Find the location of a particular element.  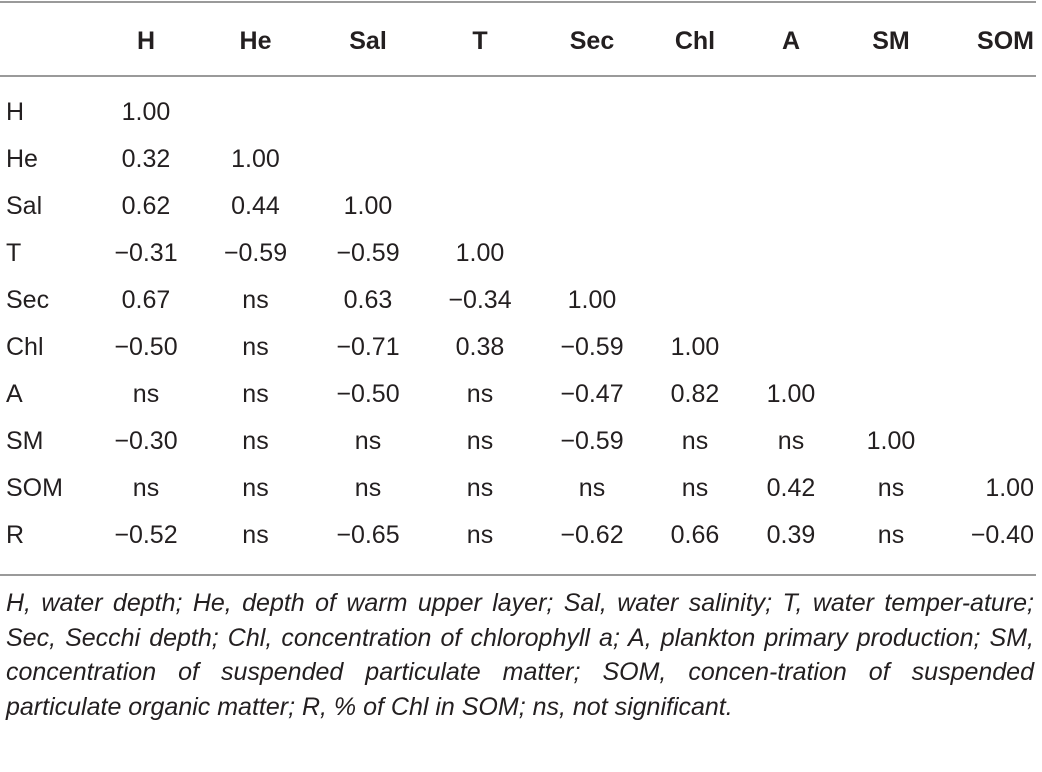

table-row: Sal 0.62 0.44 1.00 is located at coordinates (518, 206).